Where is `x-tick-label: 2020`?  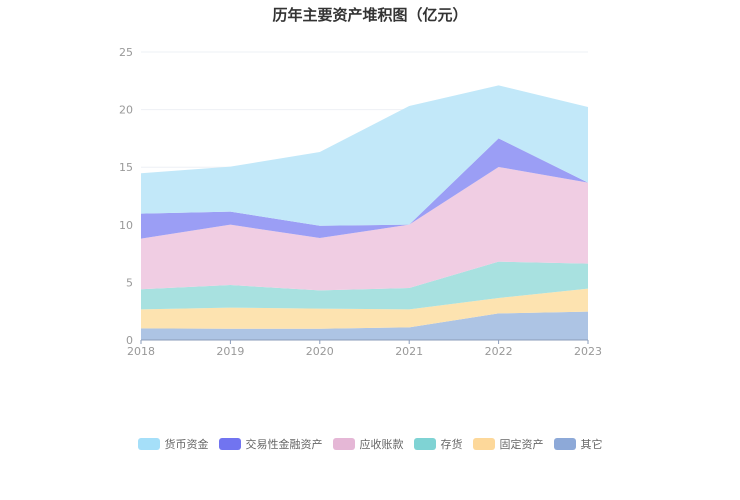
x-tick-label: 2020 is located at coordinates (320, 351).